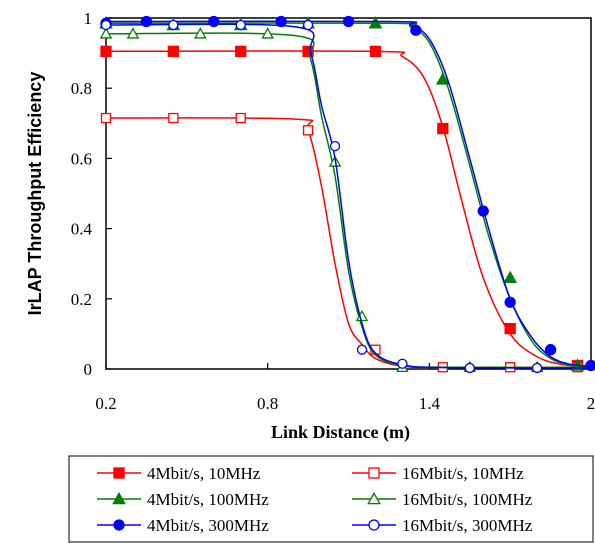  I want to click on legend-label: 4Mbit/s, 10MHz, so click(204, 473).